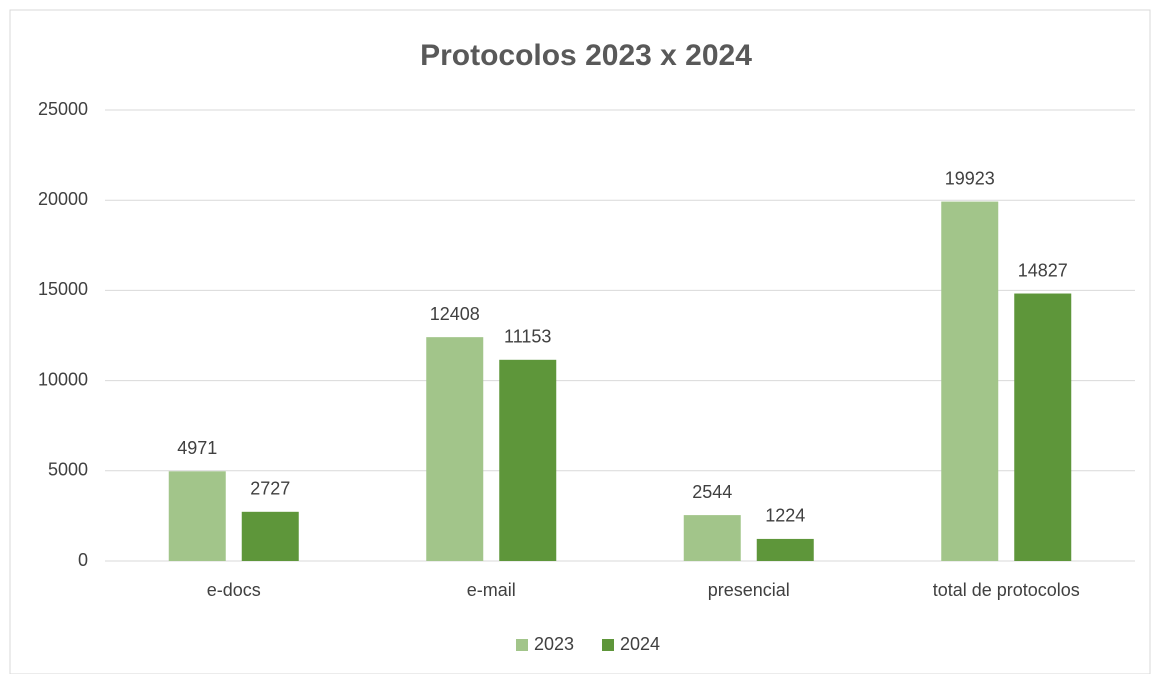  Describe the element at coordinates (1006, 590) in the screenshot. I see `x-tick-label: total de protocolos` at that location.